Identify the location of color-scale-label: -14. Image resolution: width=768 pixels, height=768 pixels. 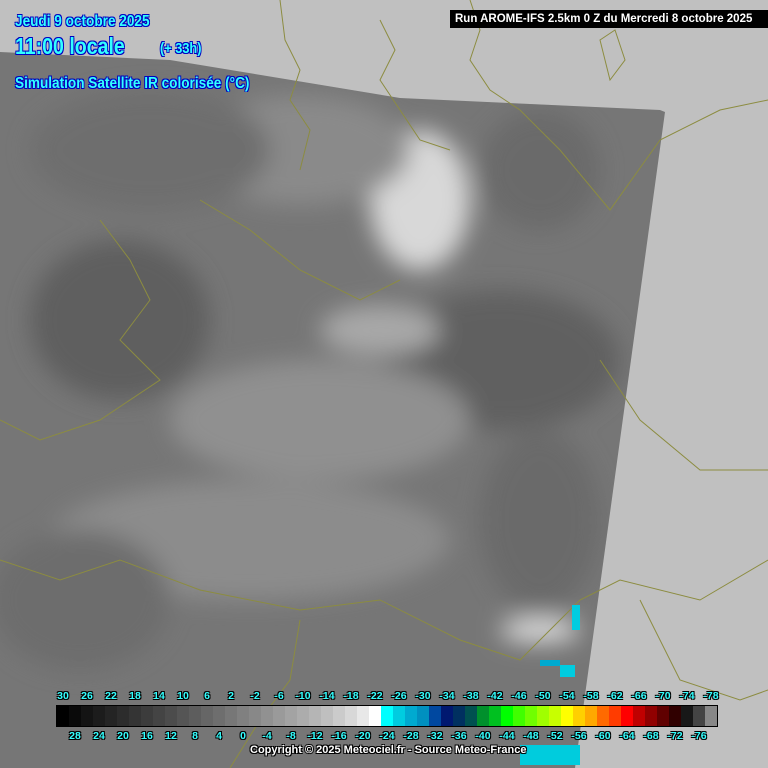
(327, 696).